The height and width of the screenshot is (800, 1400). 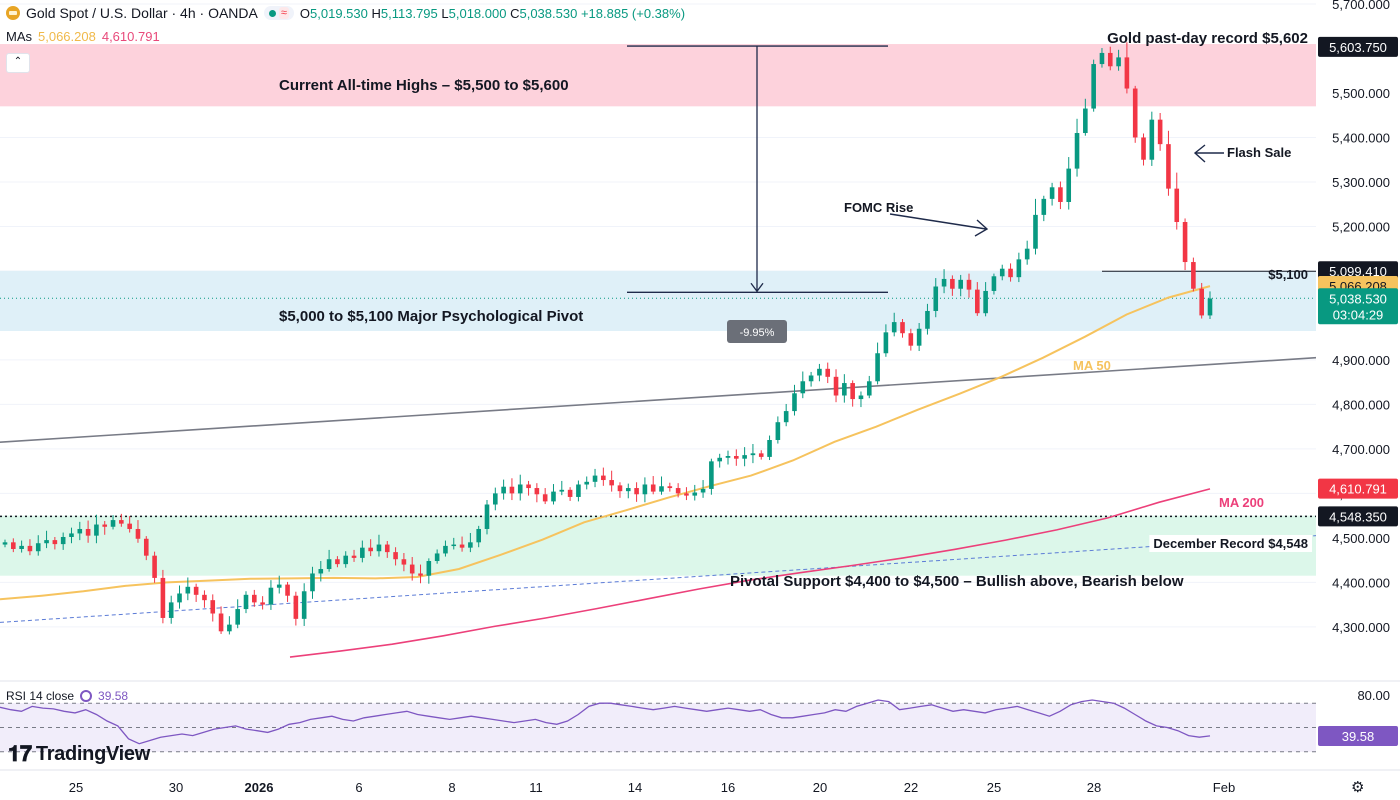 I want to click on rsi-legend: RSI 14 close 39.58, so click(x=67, y=696).